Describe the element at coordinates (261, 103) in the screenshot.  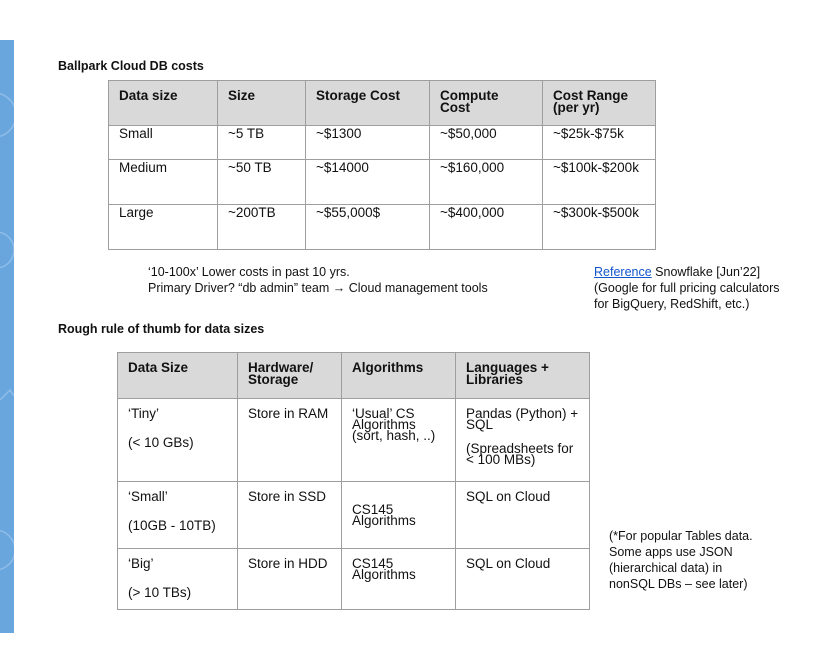
I see `header-size: Size` at that location.